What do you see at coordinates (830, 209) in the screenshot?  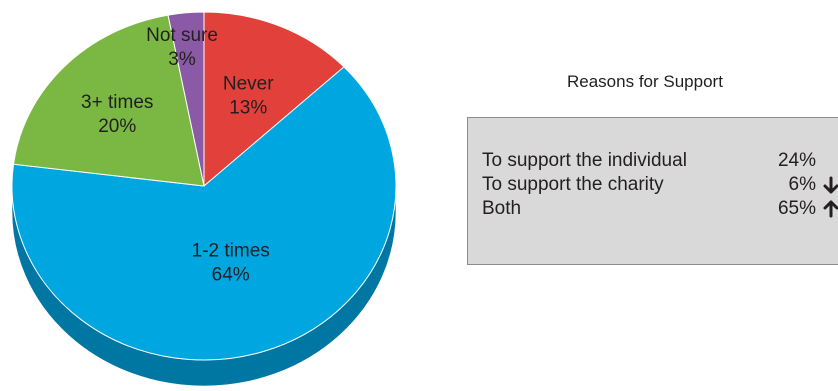 I see `arrow-up-icon` at bounding box center [830, 209].